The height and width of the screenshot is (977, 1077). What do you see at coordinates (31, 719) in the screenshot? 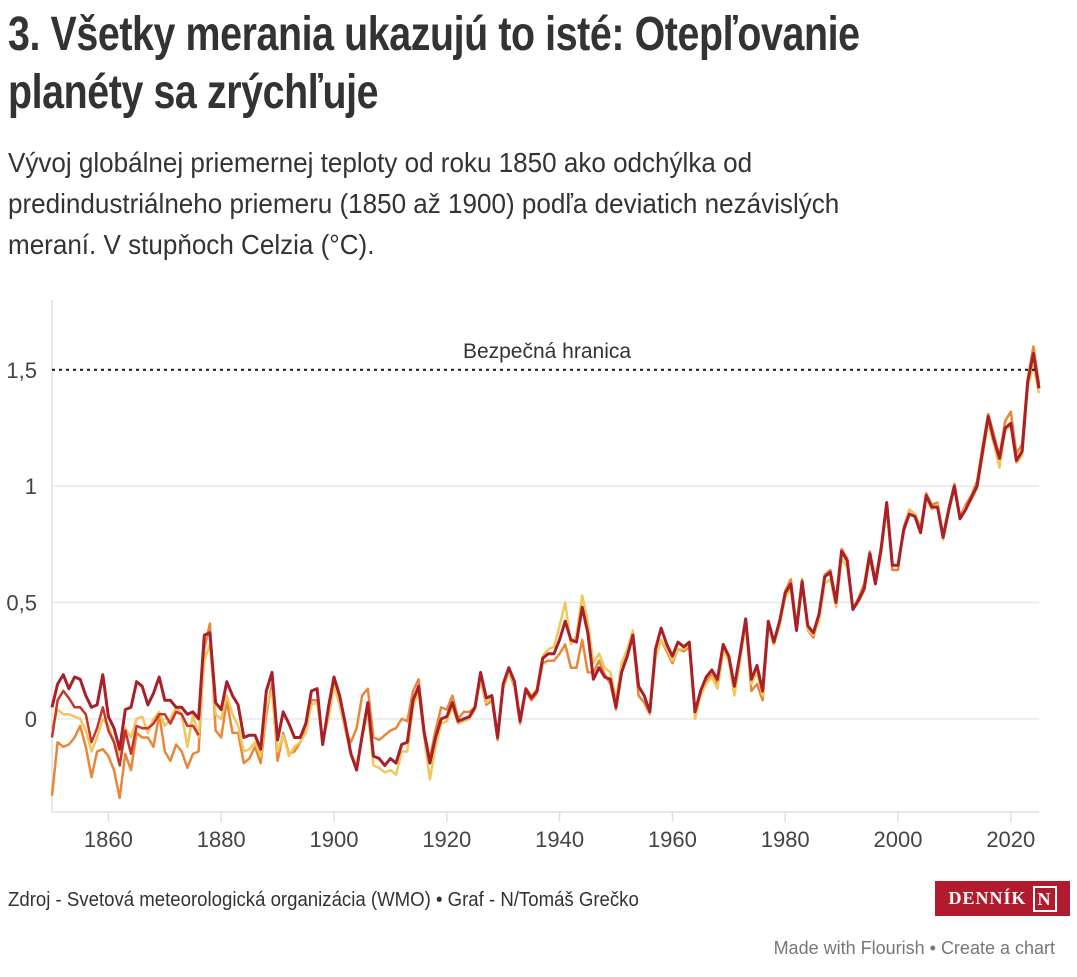
I see `y-tick-label: 0` at bounding box center [31, 719].